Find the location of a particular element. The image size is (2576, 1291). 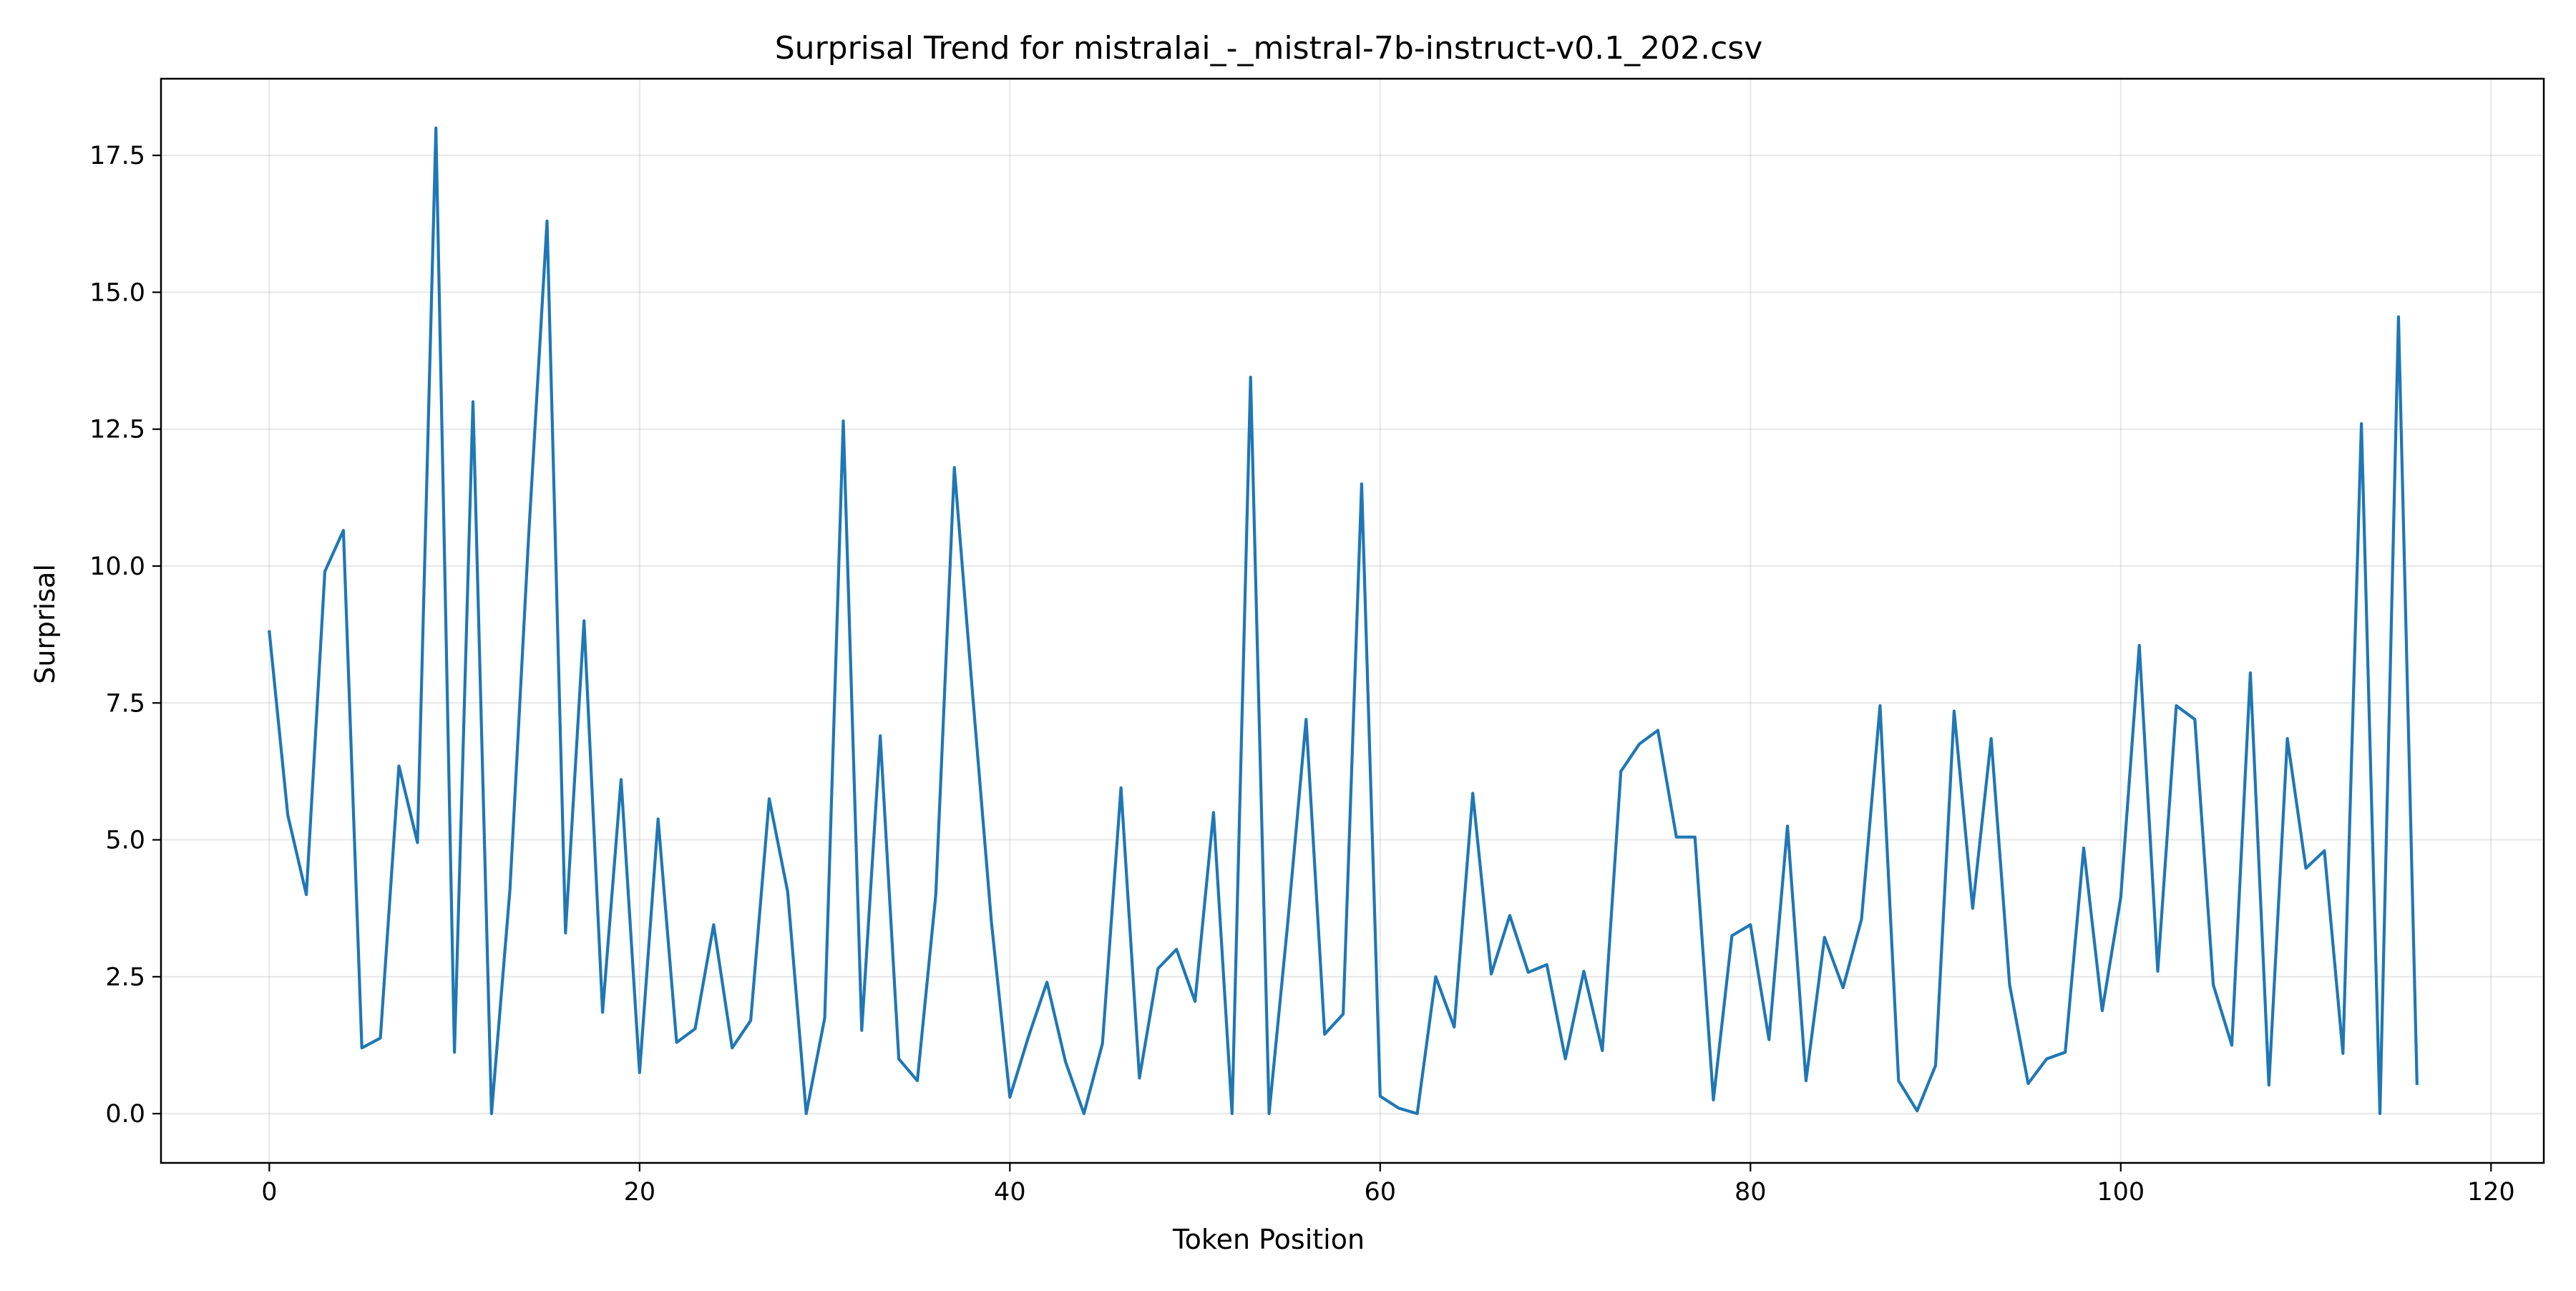

x-tick-label: 0 is located at coordinates (269, 1192).